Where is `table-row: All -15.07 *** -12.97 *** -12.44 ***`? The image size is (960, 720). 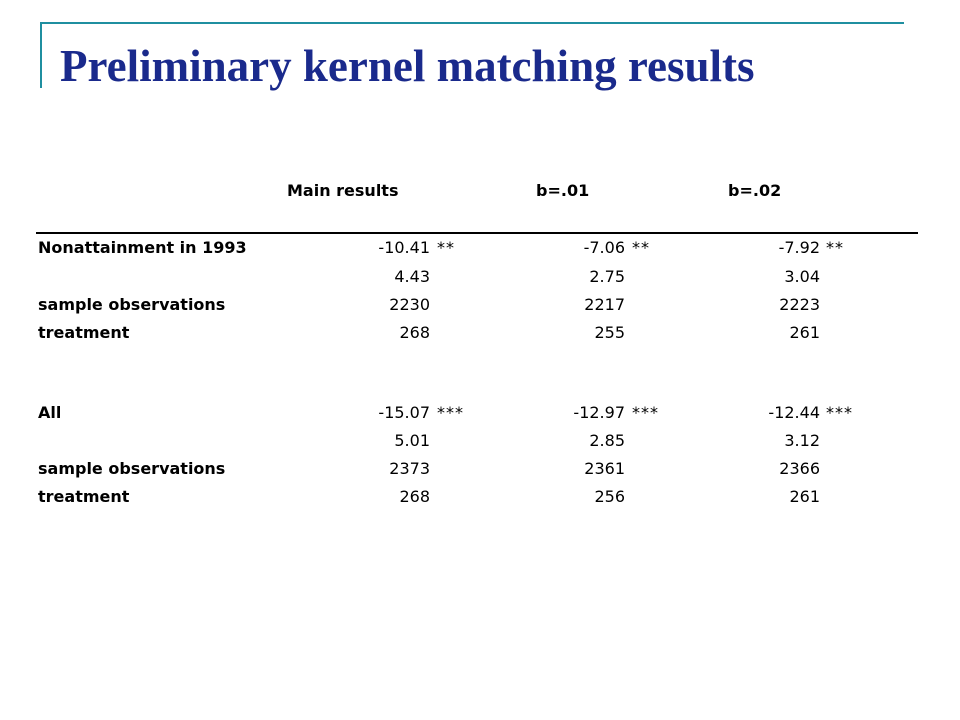 table-row: All -15.07 *** -12.97 *** -12.44 *** is located at coordinates (480, 416).